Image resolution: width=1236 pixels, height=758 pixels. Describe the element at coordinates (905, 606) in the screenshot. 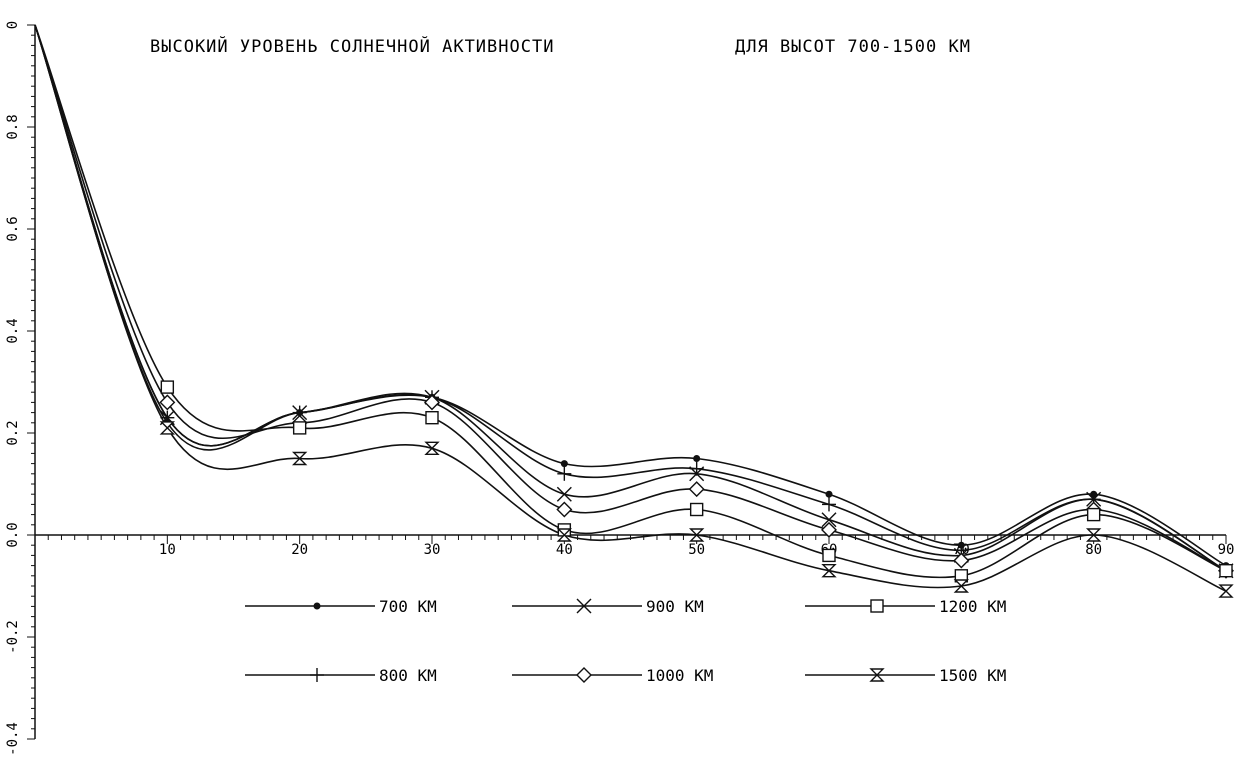

I see `legend-entry: 1200 КМ` at that location.